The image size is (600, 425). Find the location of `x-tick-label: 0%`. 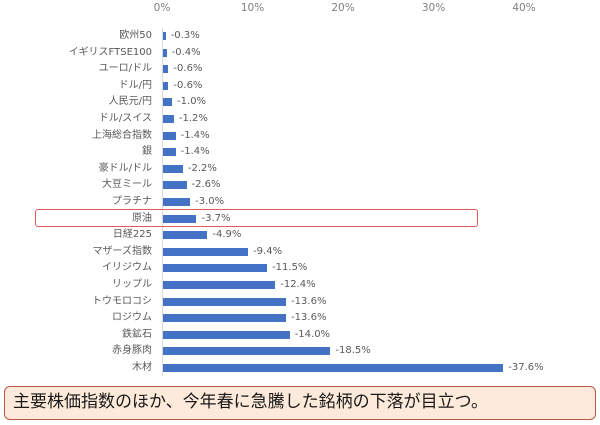

x-tick-label: 0% is located at coordinates (162, 8).